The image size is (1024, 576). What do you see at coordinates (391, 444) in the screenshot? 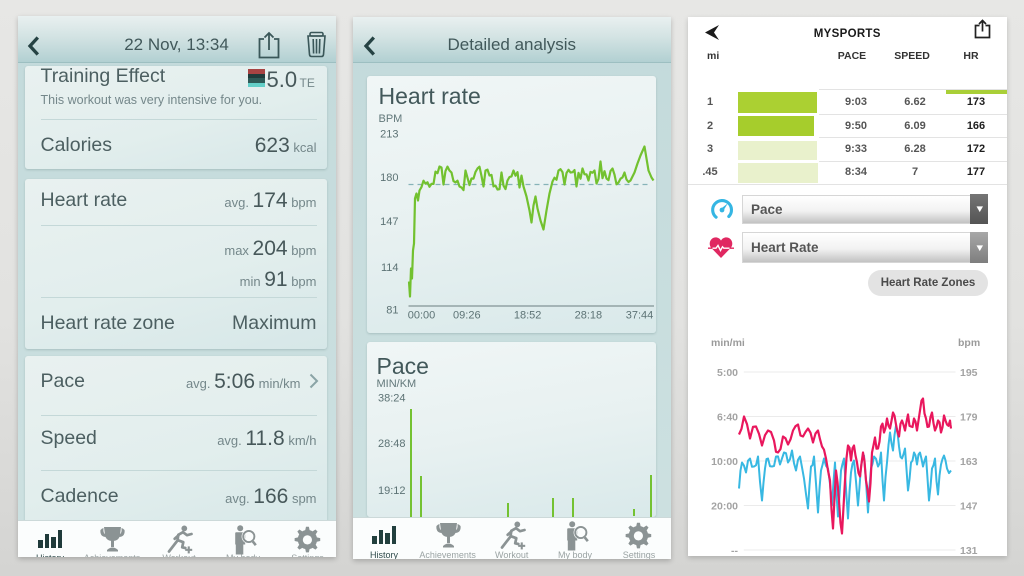
I see `svg-text: 28:48` at bounding box center [391, 444].